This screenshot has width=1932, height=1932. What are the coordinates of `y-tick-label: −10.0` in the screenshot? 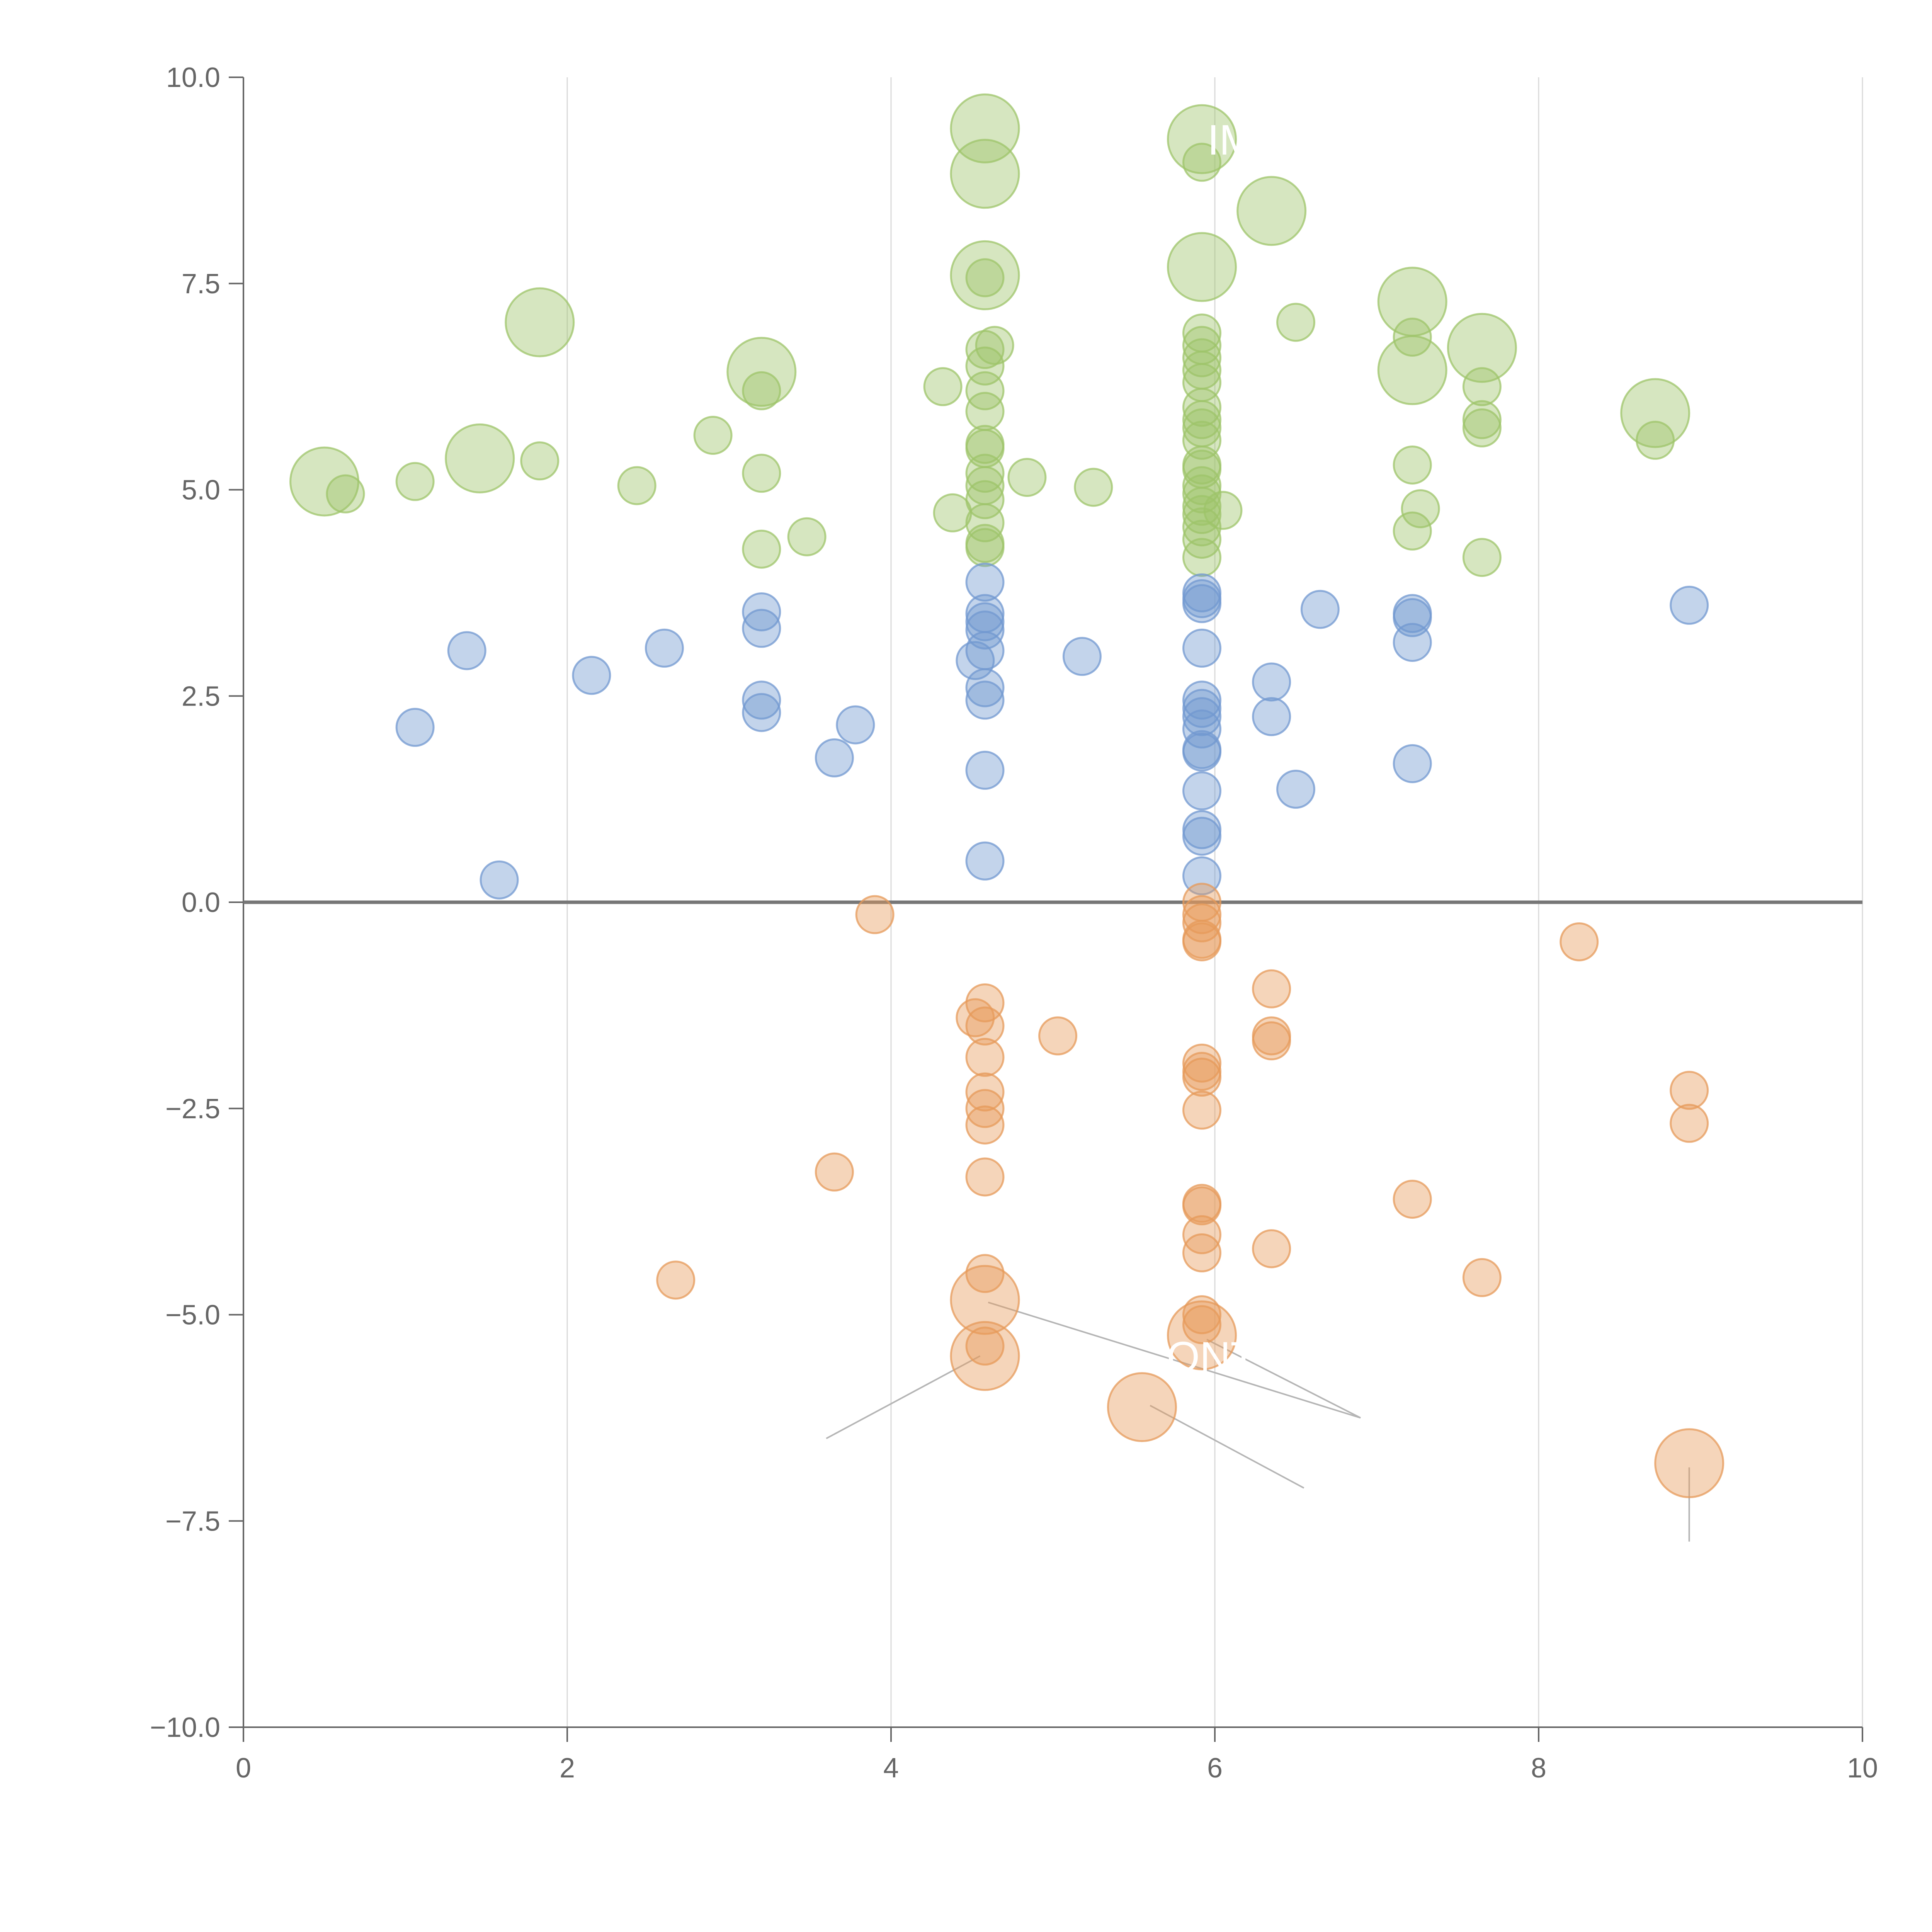 It's located at (185, 1728).